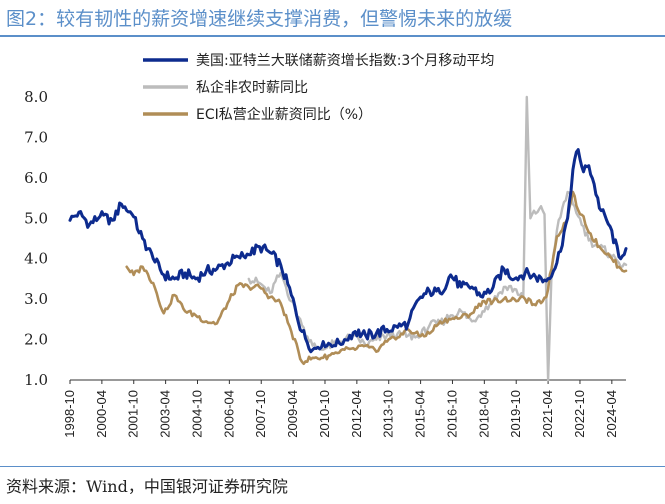  I want to click on y-tick-label-8.0: 8.0, so click(36, 97).